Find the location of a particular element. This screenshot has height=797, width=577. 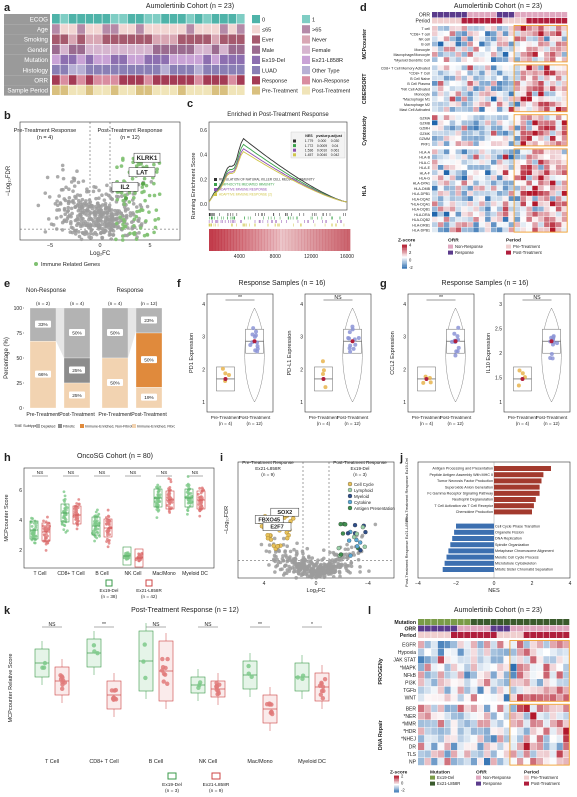

x-tick: T Cell is located at coordinates (40, 574).